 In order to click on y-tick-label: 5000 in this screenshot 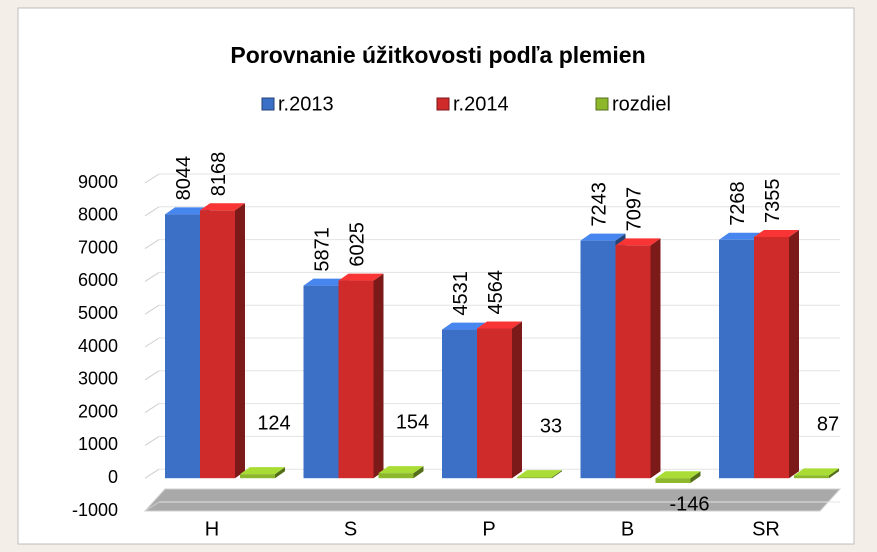, I will do `click(98, 313)`.